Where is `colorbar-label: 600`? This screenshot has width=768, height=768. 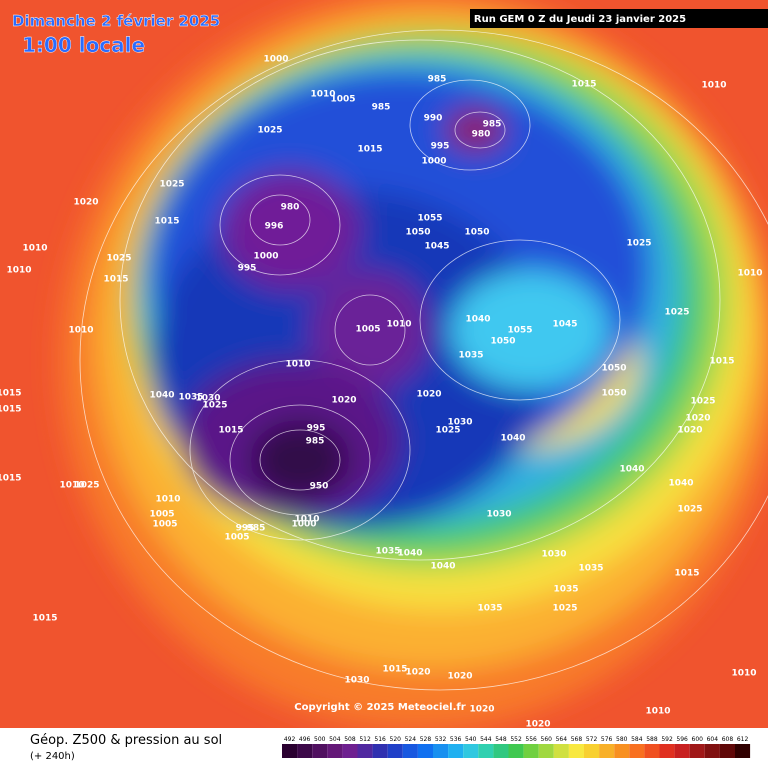 colorbar-label: 600 is located at coordinates (698, 739).